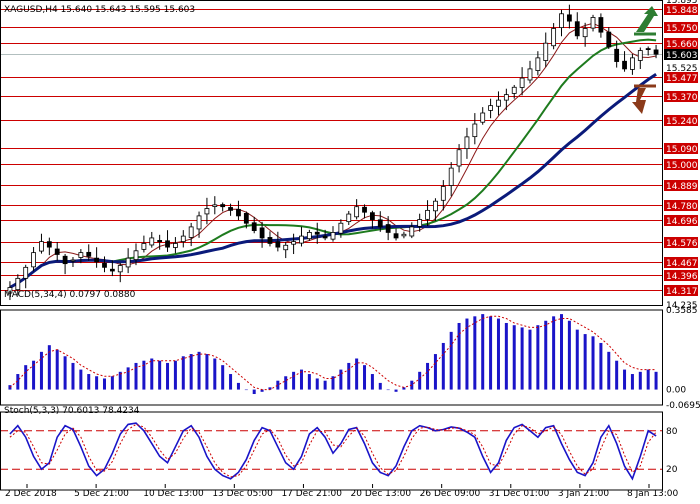 The image size is (700, 504). Describe the element at coordinates (644, 99) in the screenshot. I see `down-trend-arrow-icon` at that location.